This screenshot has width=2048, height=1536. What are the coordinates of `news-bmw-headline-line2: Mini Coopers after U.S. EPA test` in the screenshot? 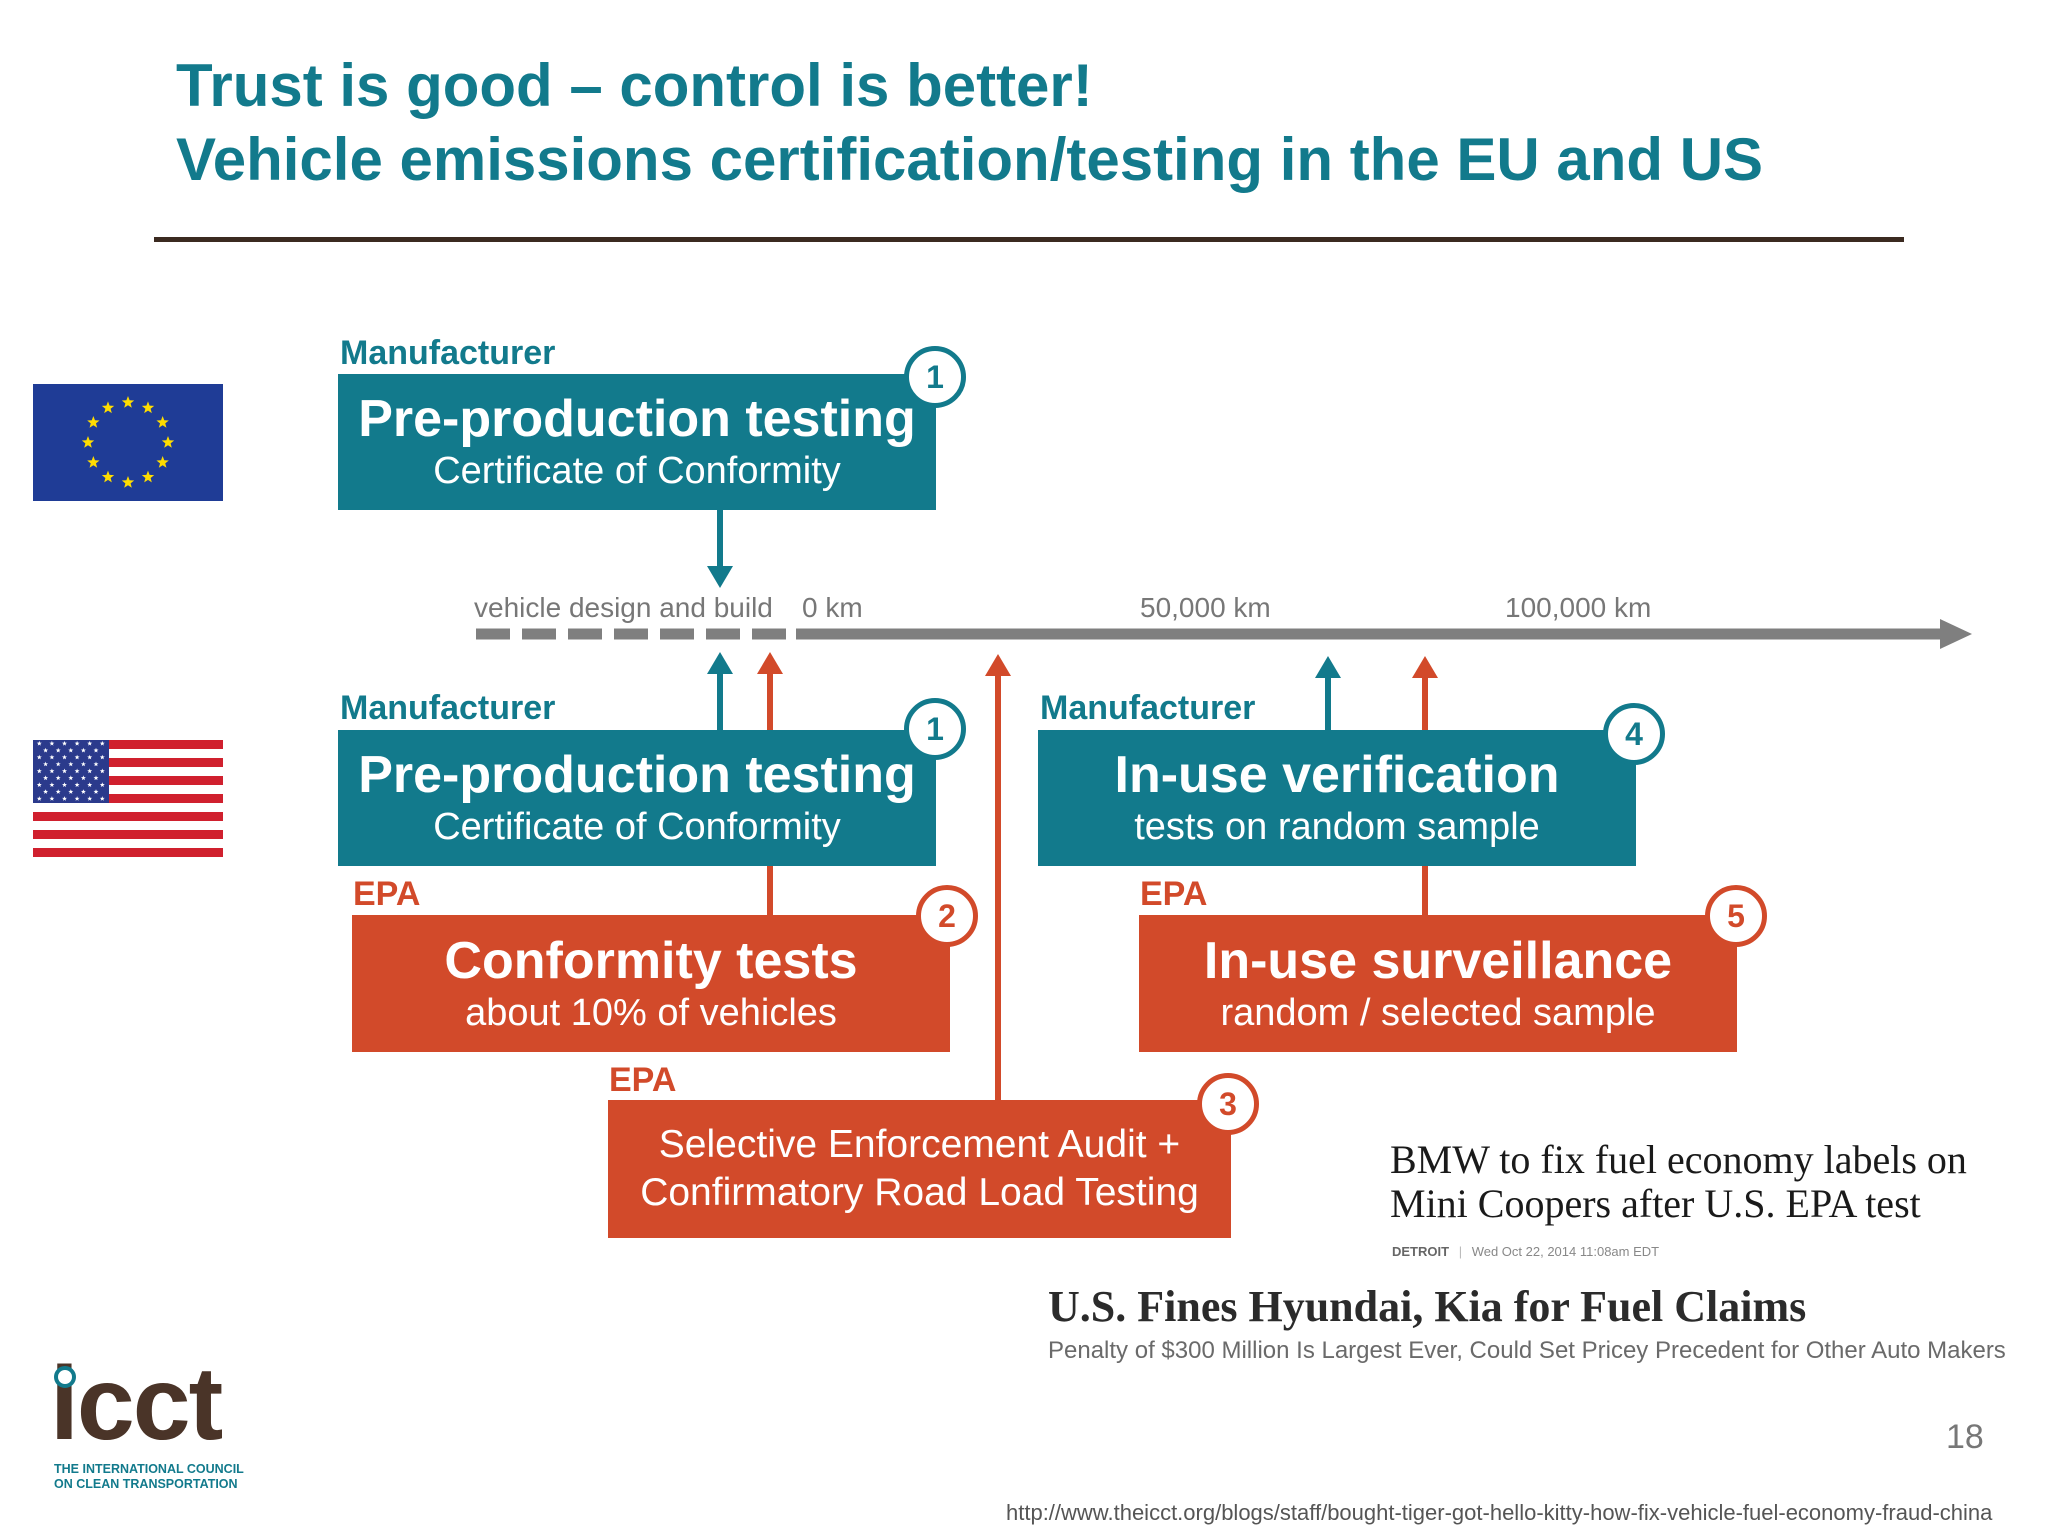 It's located at (1655, 1203).